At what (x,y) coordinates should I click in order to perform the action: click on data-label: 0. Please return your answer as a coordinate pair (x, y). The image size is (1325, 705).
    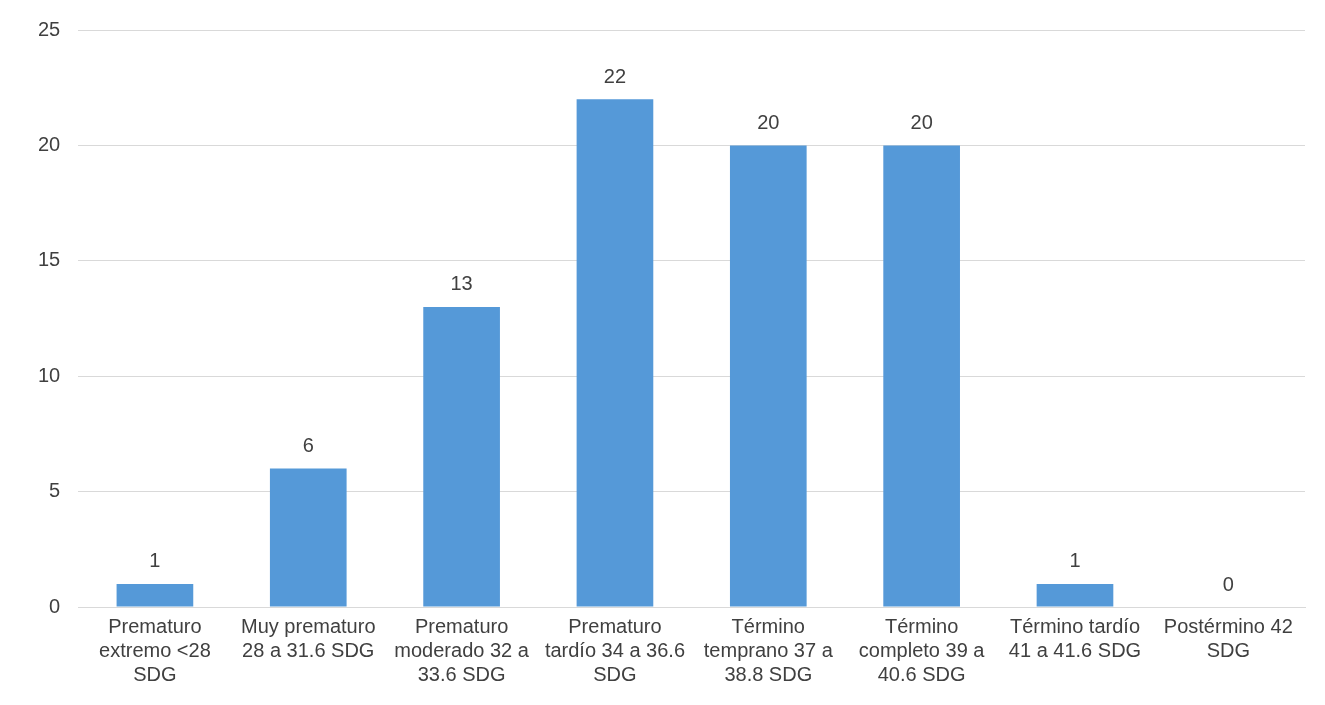
    Looking at the image, I should click on (1228, 583).